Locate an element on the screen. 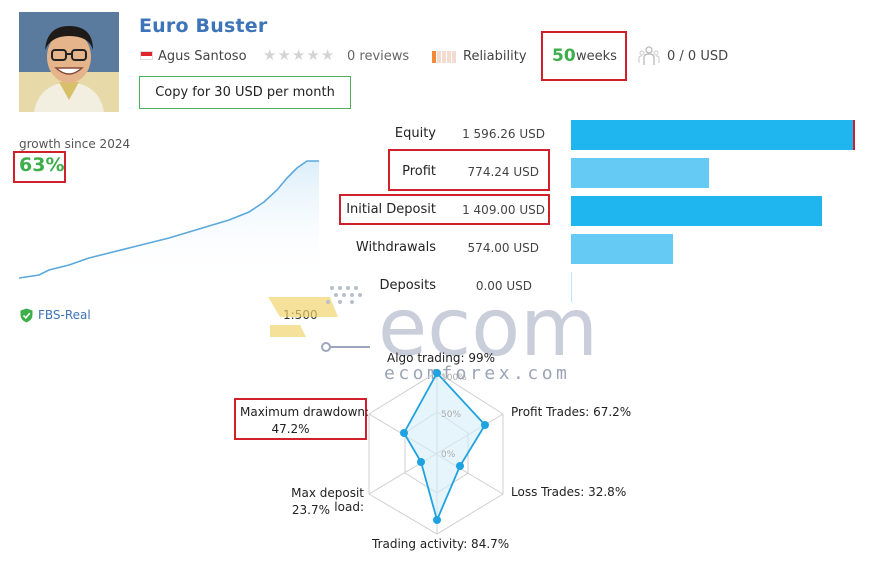 Image resolution: width=874 pixels, height=575 pixels. author-name: Agus Santoso is located at coordinates (202, 56).